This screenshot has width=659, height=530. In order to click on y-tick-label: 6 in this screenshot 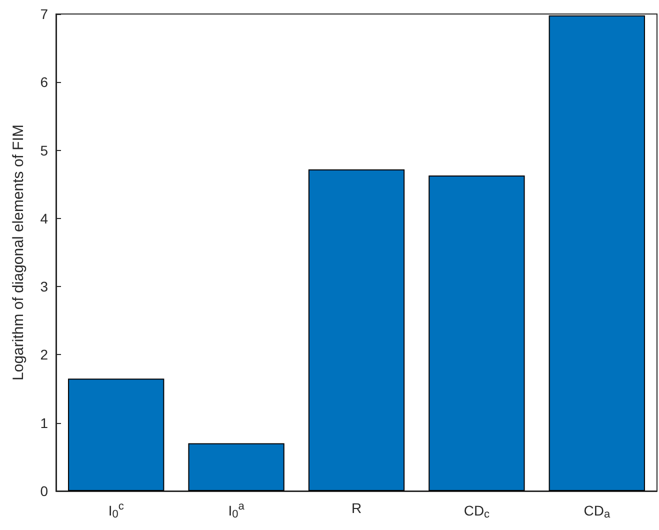, I will do `click(44, 82)`.